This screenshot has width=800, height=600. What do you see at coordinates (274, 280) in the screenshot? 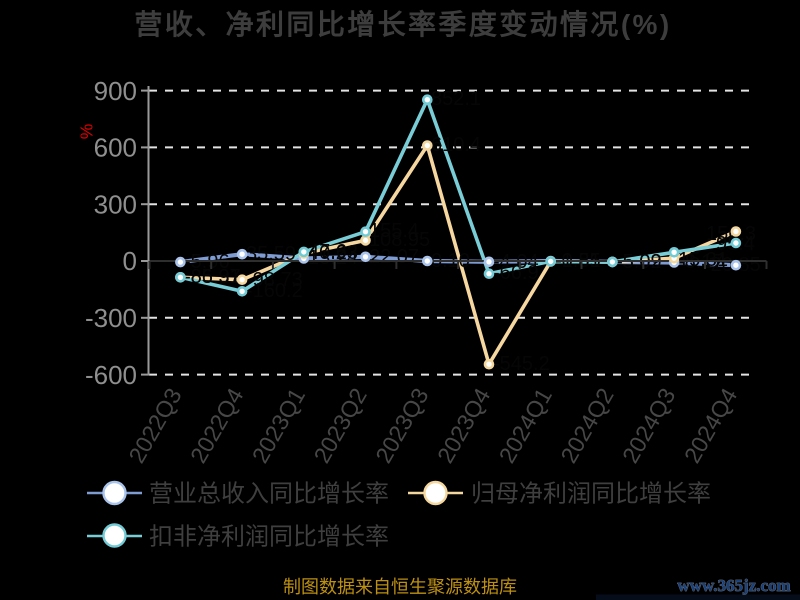
I see `svg-text: -98.73` at bounding box center [274, 280].